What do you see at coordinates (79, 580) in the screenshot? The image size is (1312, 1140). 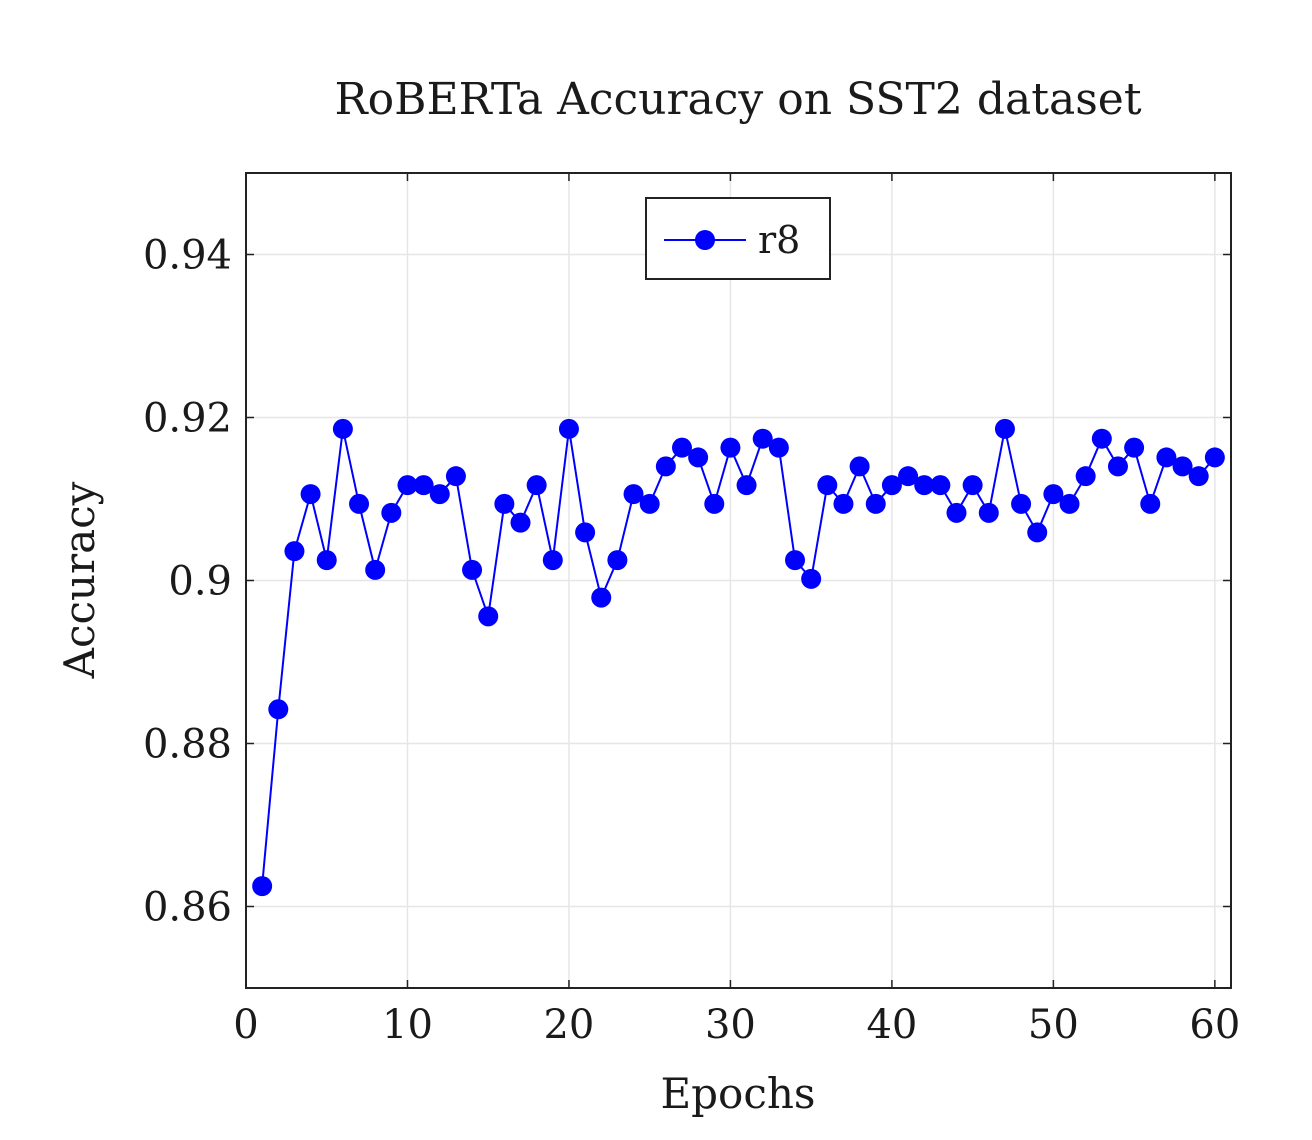 I see `y-axis-label: Accuracy` at bounding box center [79, 580].